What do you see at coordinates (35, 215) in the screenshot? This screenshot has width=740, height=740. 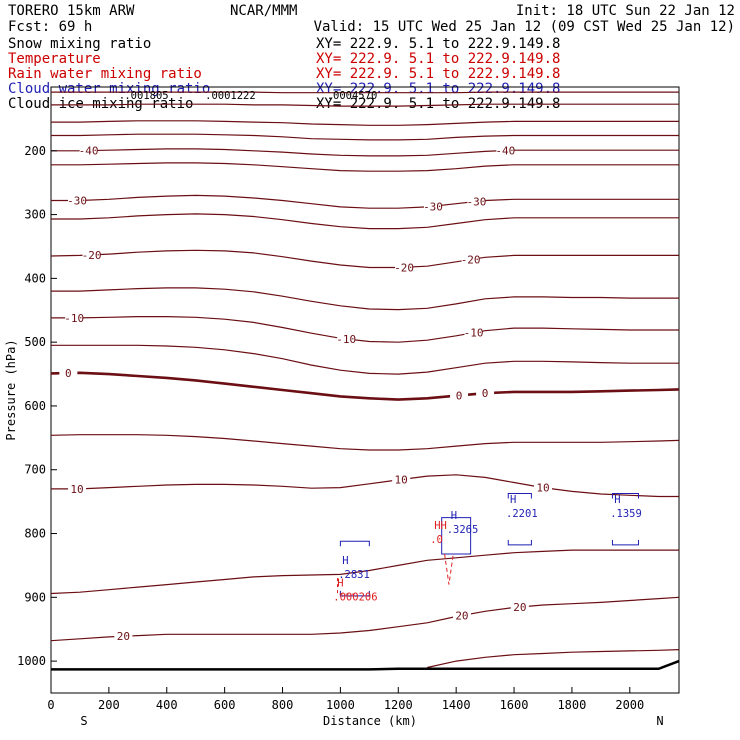 I see `y-tick-label: 300` at bounding box center [35, 215].